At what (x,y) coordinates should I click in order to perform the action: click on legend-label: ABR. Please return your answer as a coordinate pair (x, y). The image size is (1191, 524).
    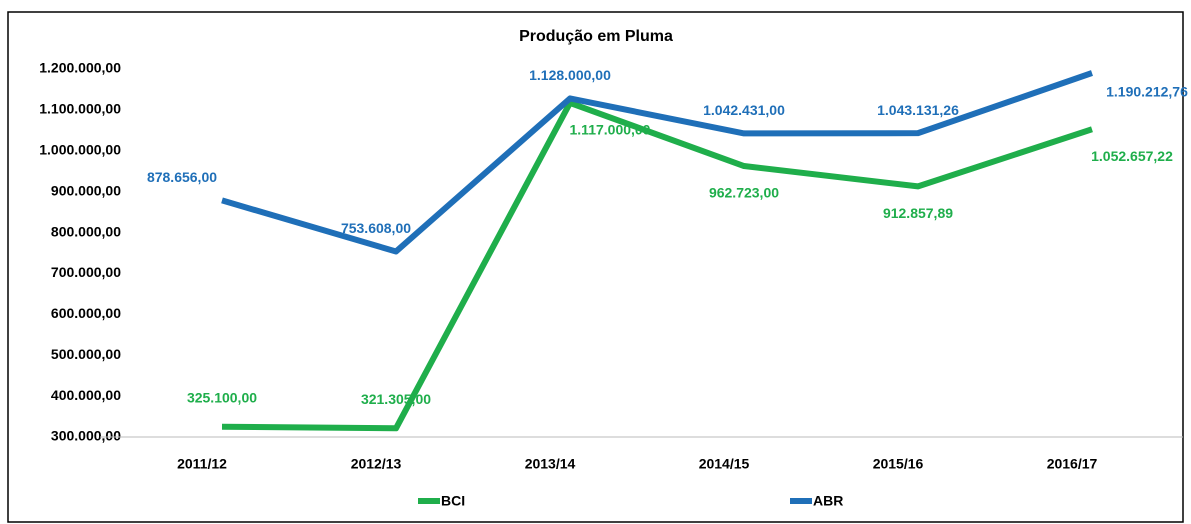
    Looking at the image, I should click on (828, 501).